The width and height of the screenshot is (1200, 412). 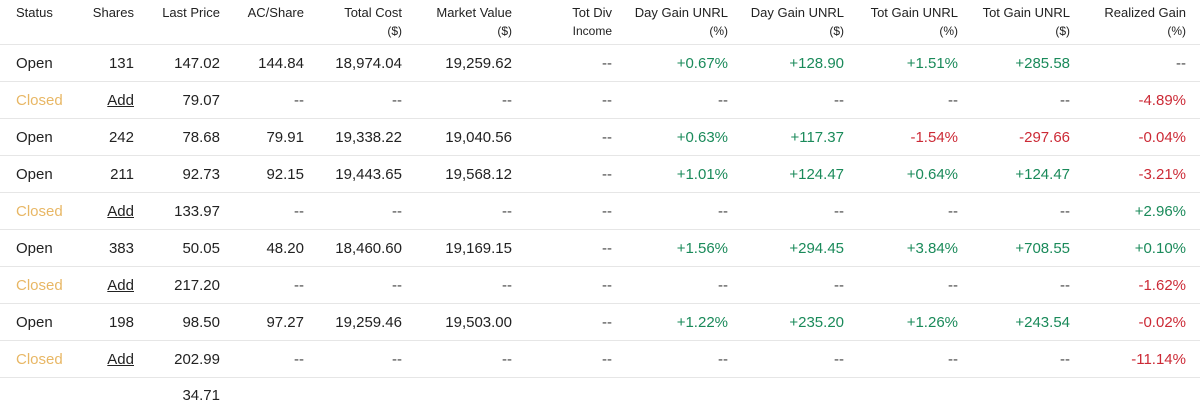 I want to click on cell-cost: 19,338.22, so click(x=367, y=137).